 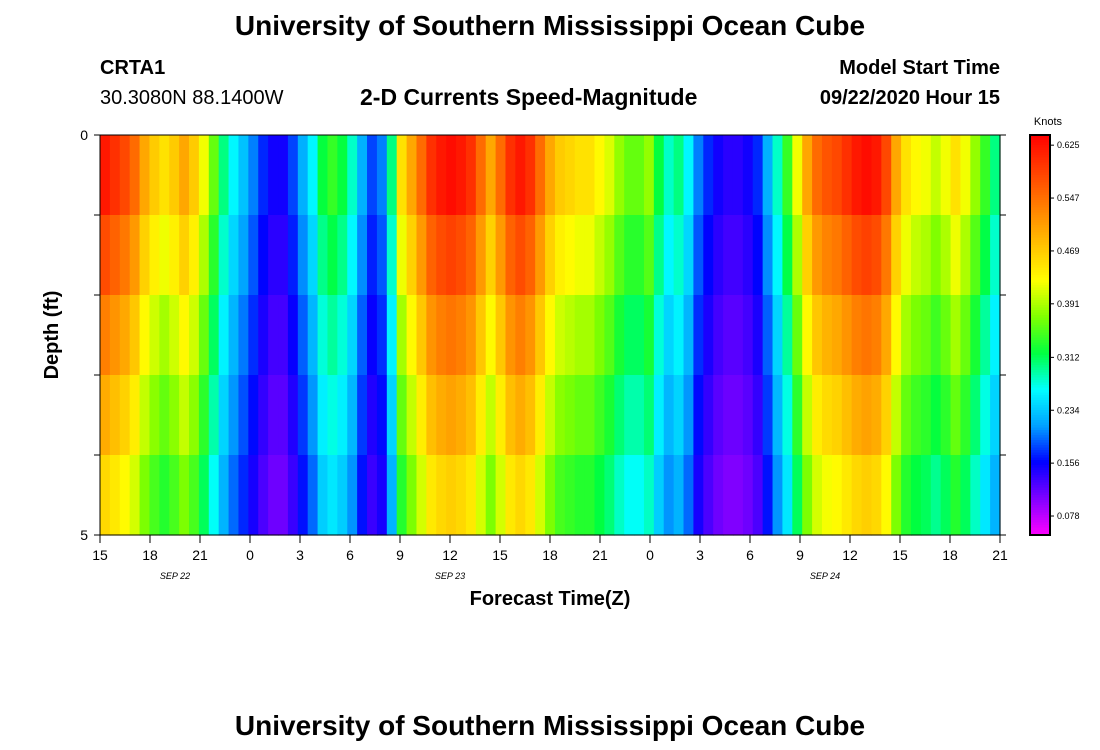 What do you see at coordinates (1048, 122) in the screenshot?
I see `colorbar-label: Knots` at bounding box center [1048, 122].